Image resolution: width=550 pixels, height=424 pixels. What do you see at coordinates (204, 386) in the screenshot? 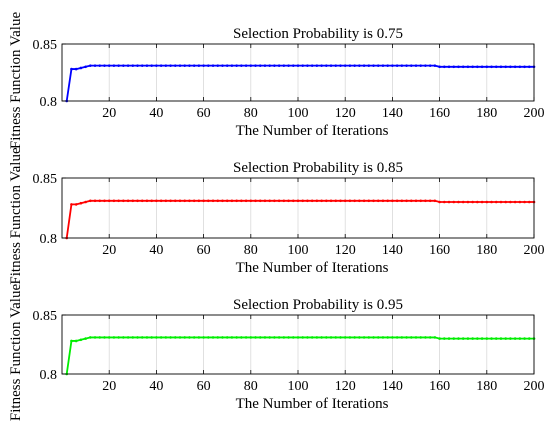
I see `x-tick-label: 60` at bounding box center [204, 386].